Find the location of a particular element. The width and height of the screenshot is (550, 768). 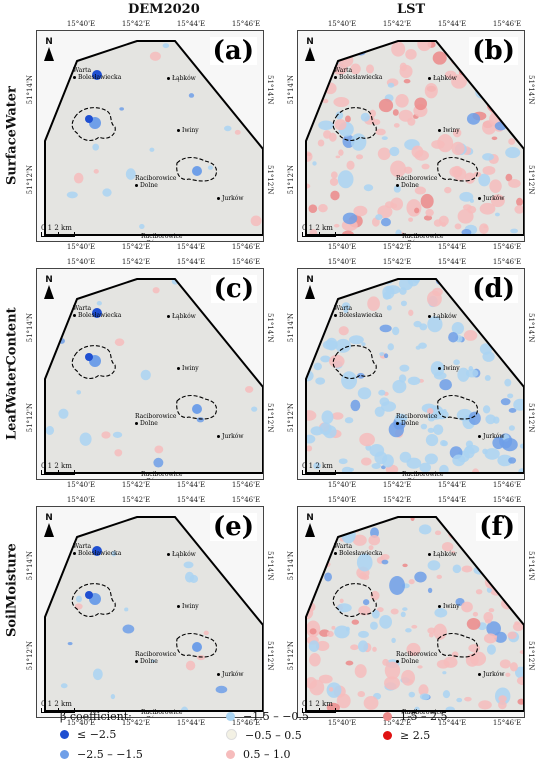

legend-label: −2.5 – −1.5 is located at coordinates (110, 754).